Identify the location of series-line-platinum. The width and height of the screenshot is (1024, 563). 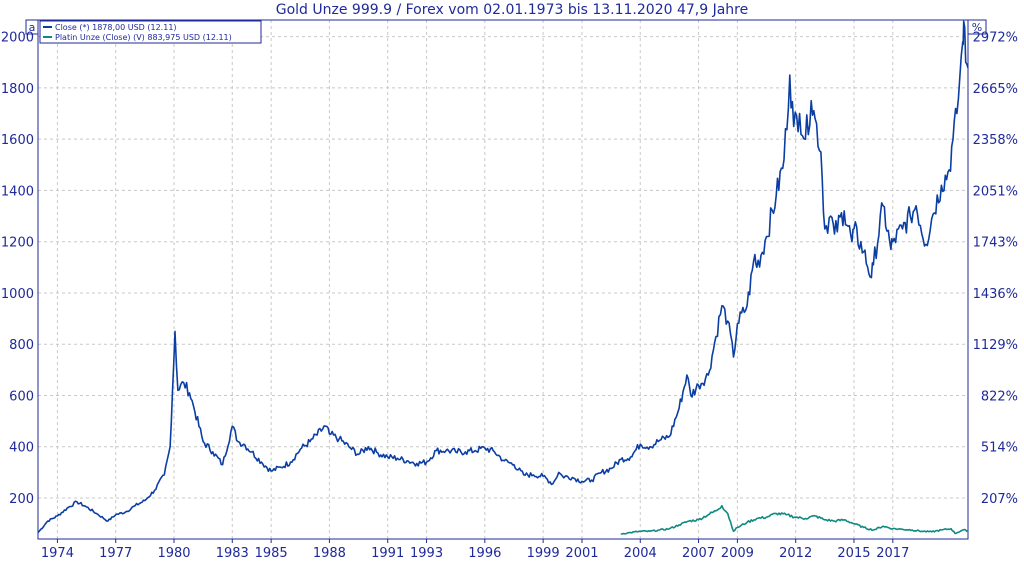
(794, 519).